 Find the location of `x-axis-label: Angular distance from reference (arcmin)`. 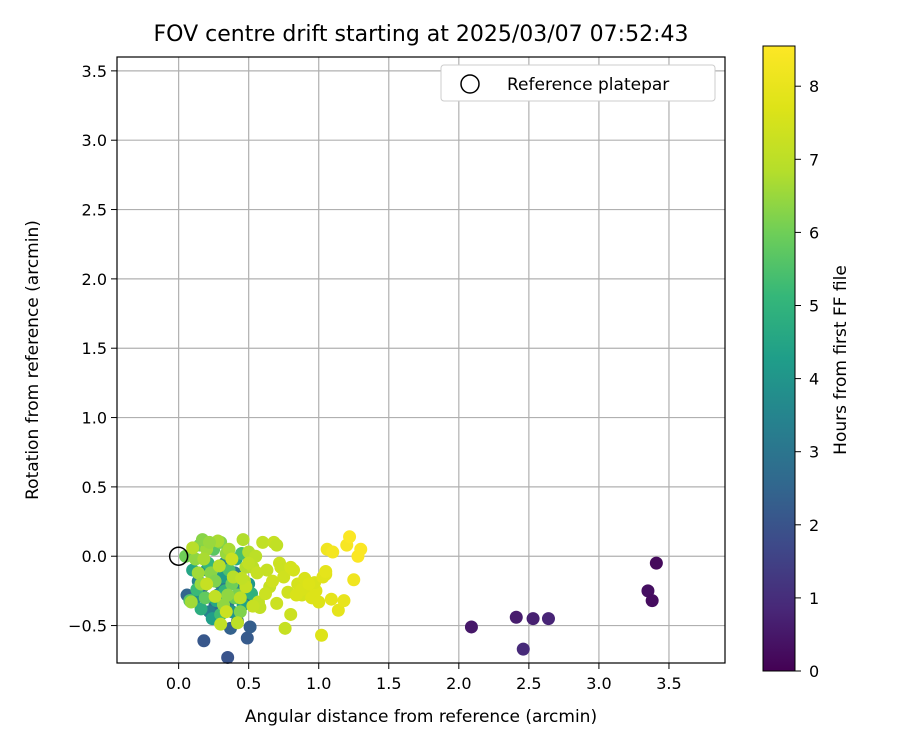

x-axis-label: Angular distance from reference (arcmin) is located at coordinates (421, 717).